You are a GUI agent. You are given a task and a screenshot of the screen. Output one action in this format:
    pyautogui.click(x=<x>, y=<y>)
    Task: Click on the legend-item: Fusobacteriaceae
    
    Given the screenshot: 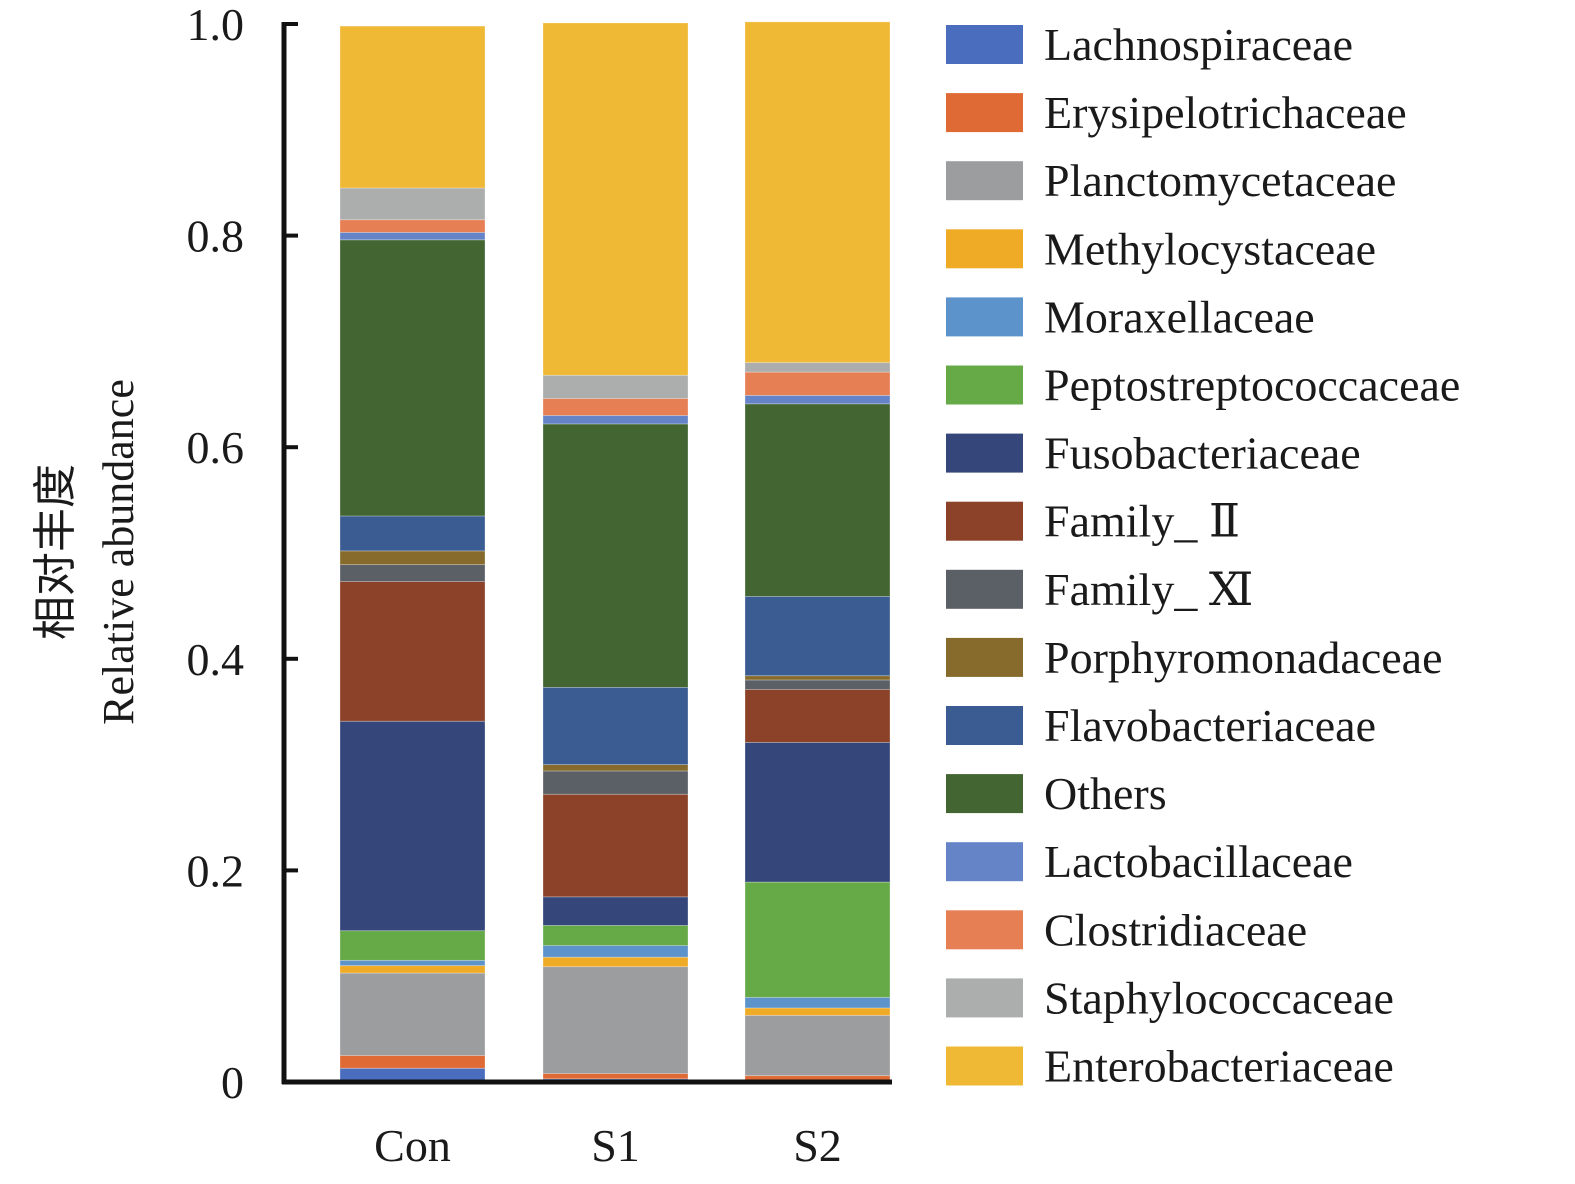 What is the action you would take?
    pyautogui.click(x=1153, y=453)
    